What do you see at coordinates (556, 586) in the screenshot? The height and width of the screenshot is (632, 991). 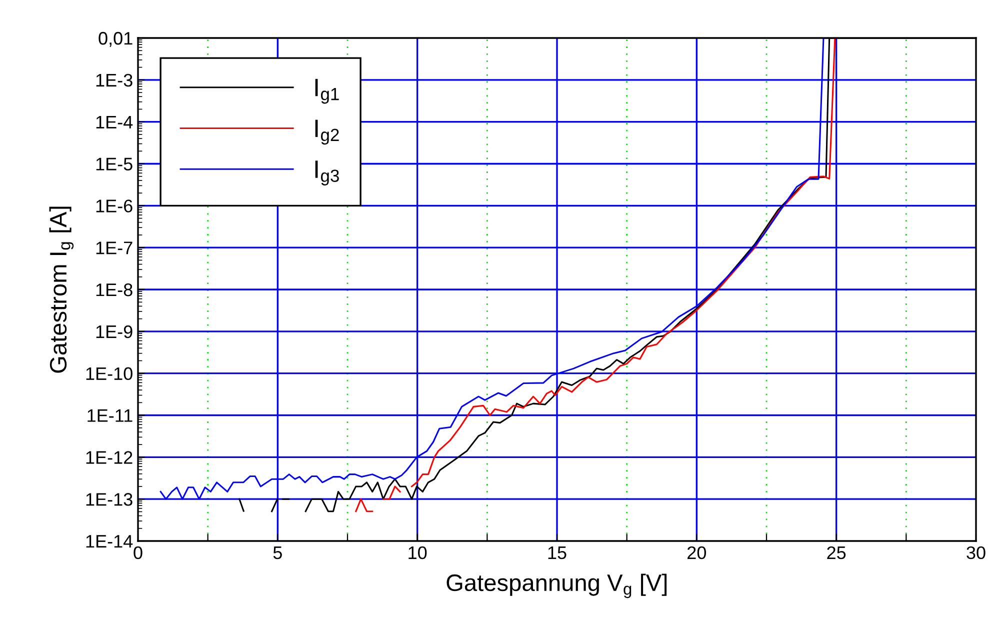 I see `x-axis-title: Gatespannung V$_{g}$ [V]` at bounding box center [556, 586].